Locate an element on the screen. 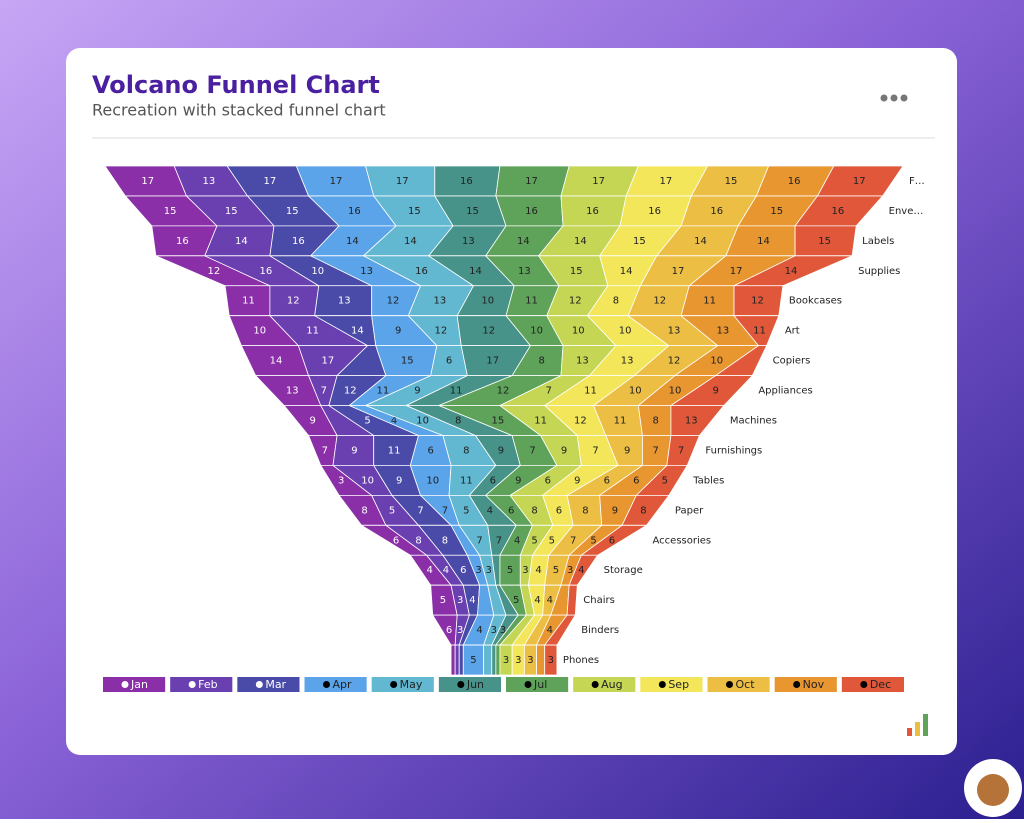 This screenshot has width=1024, height=823. legend-item: Jun is located at coordinates (469, 684).